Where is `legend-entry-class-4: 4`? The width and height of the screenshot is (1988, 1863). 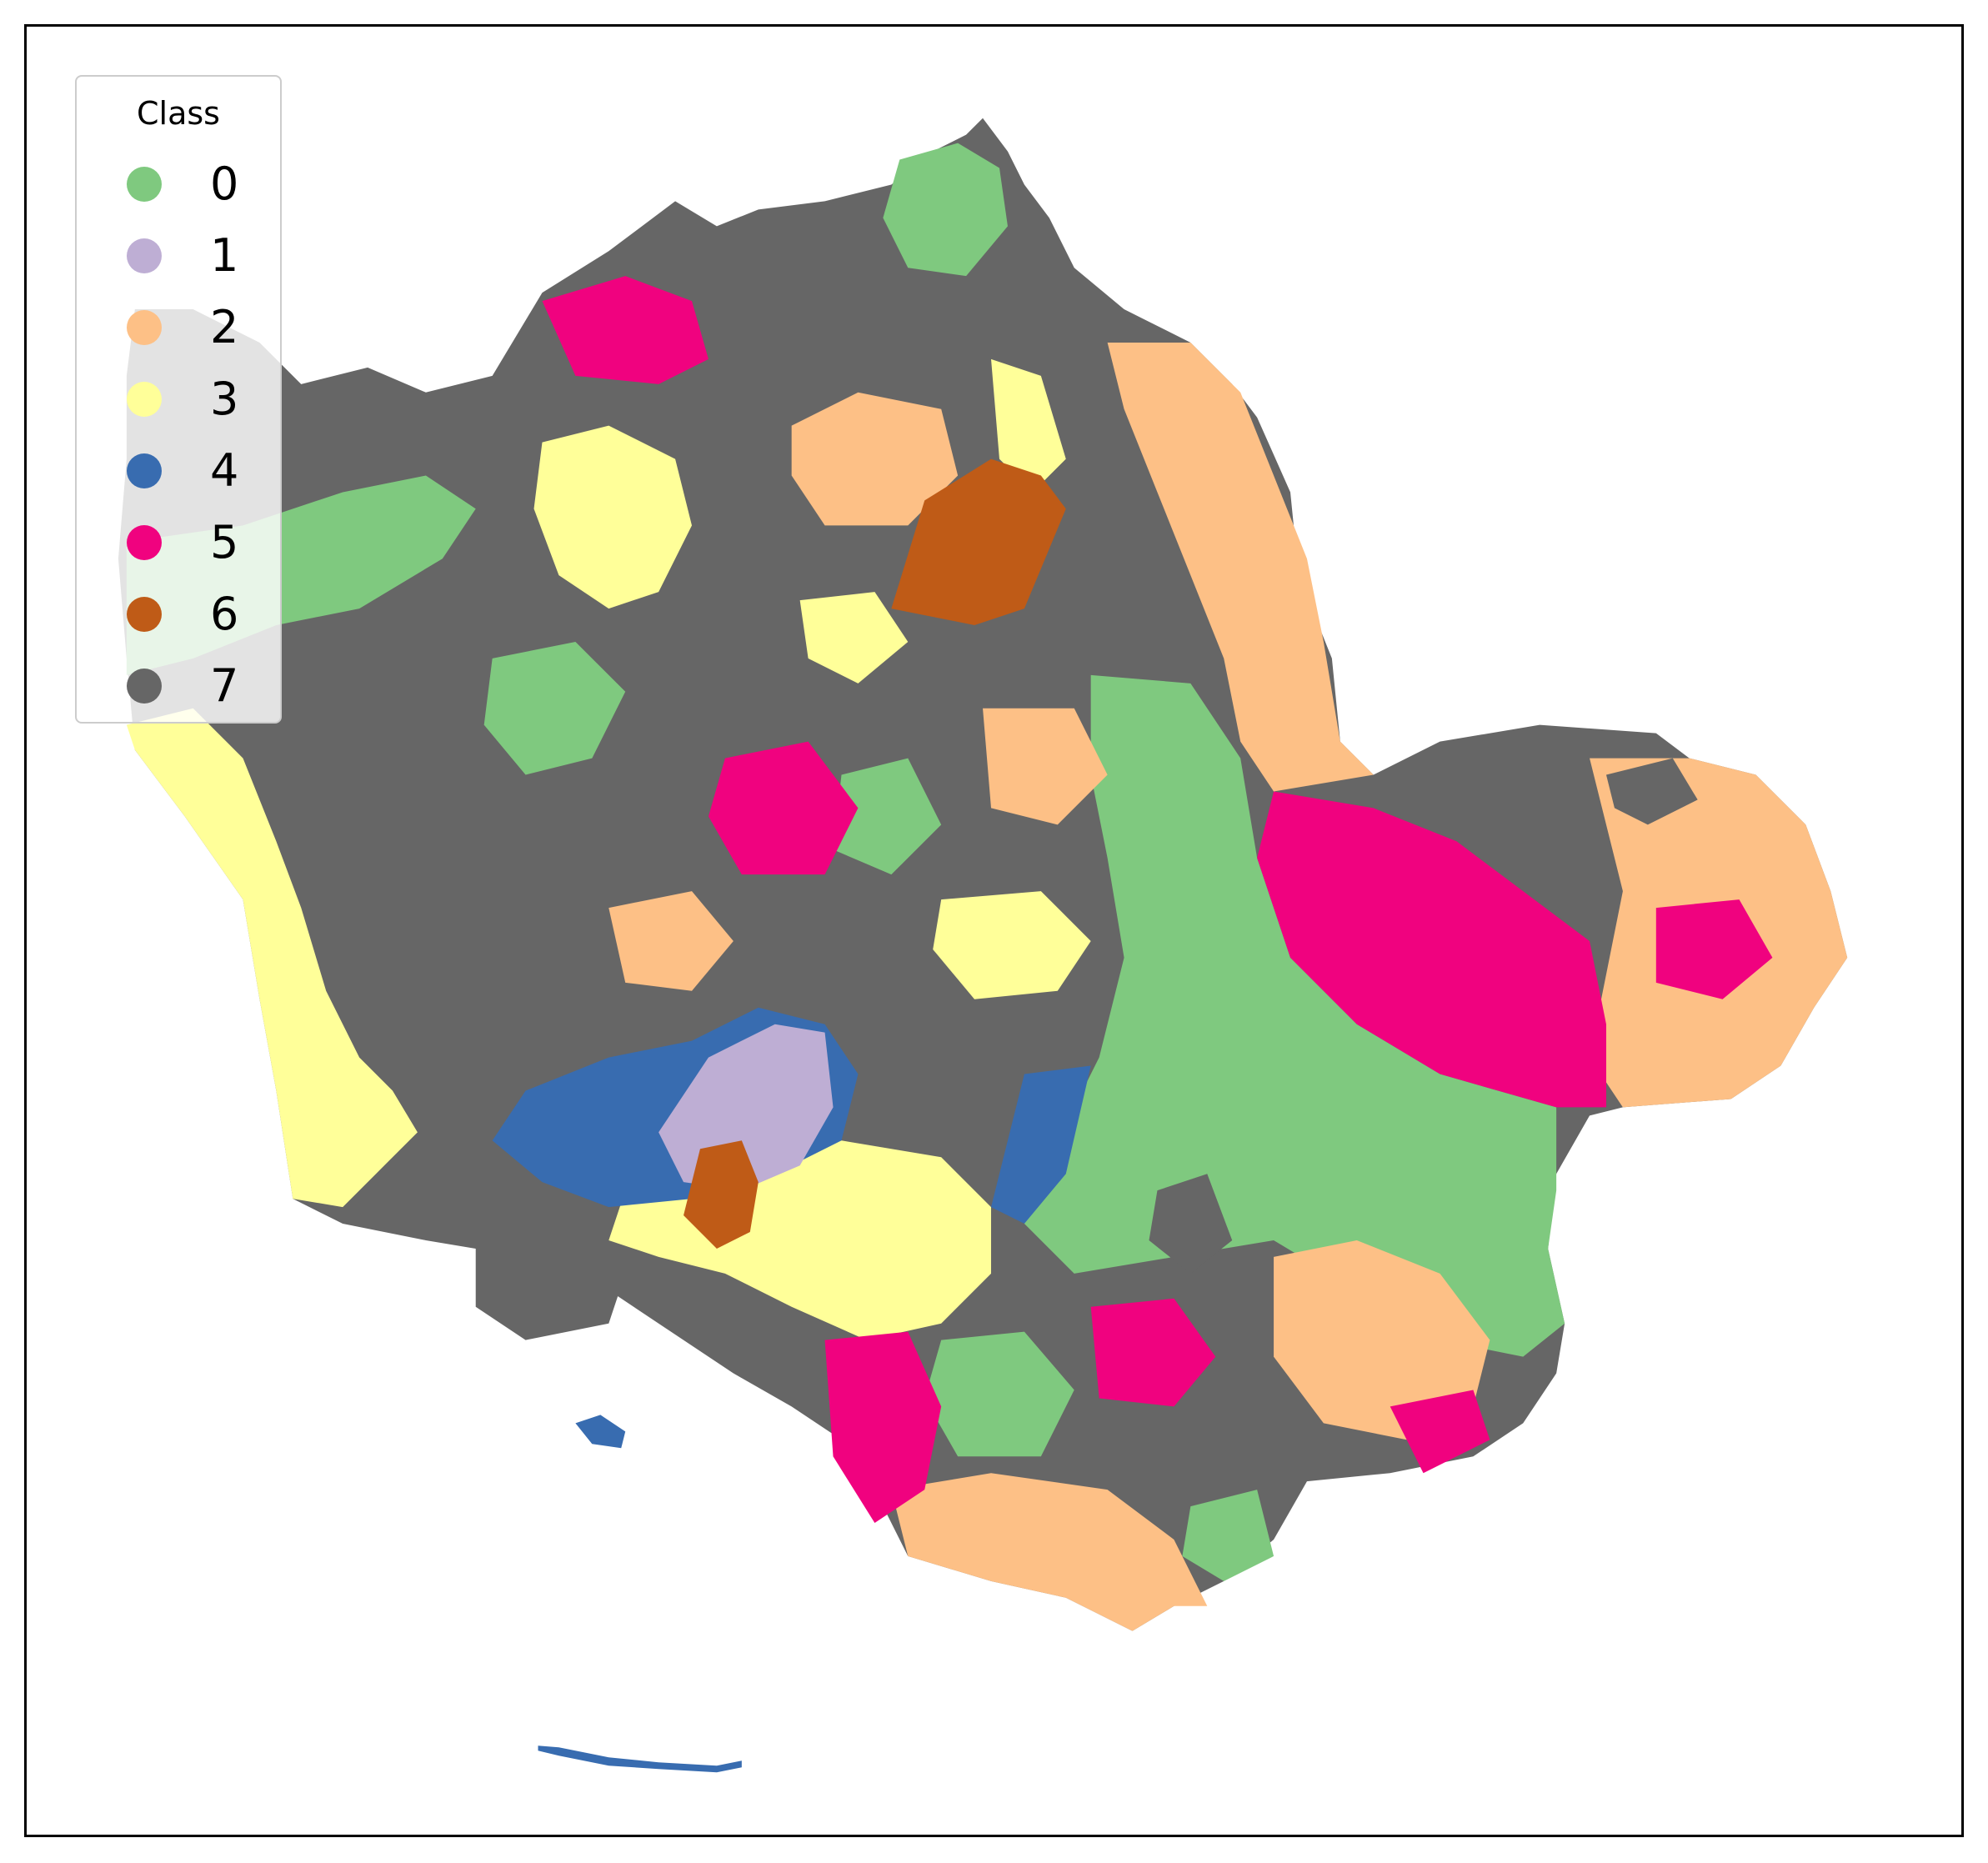 legend-entry-class-4: 4 is located at coordinates (178, 471).